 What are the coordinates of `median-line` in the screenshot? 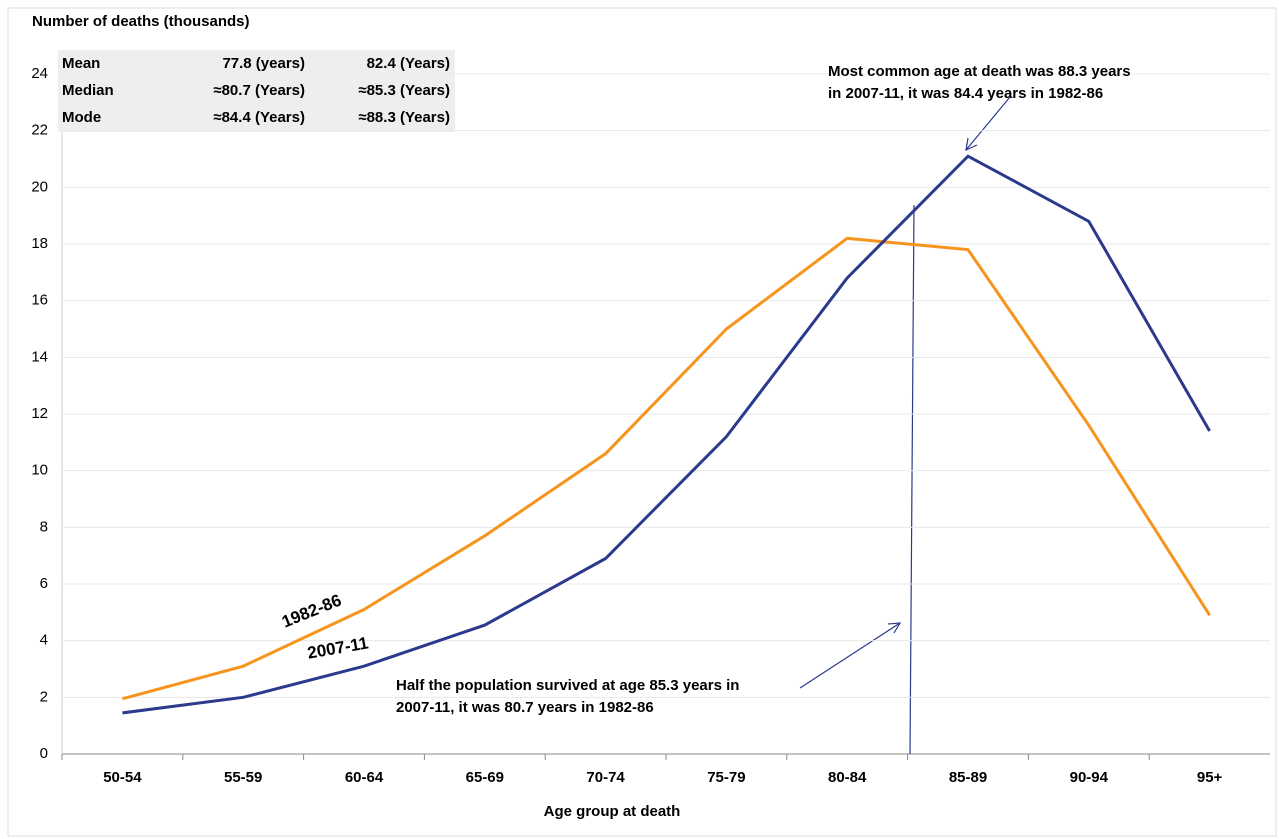 It's located at (912, 479).